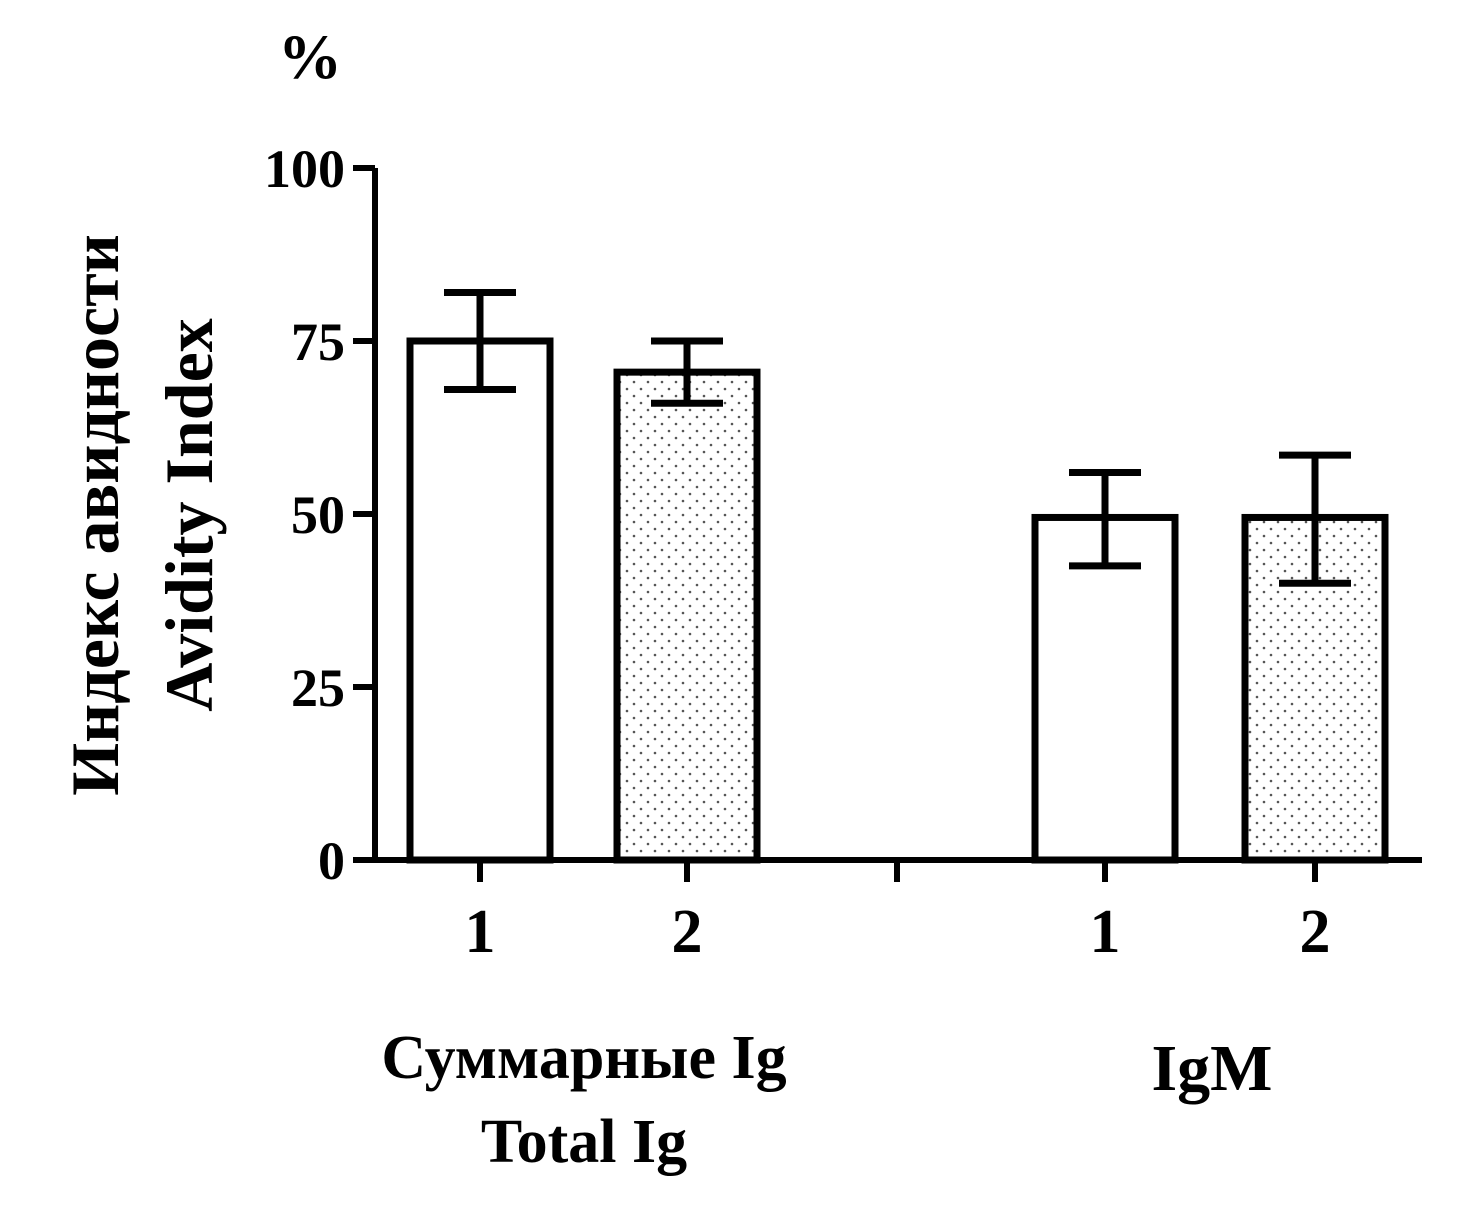 This screenshot has width=1469, height=1215. What do you see at coordinates (331, 861) in the screenshot?
I see `y-tick-label-0: 0` at bounding box center [331, 861].